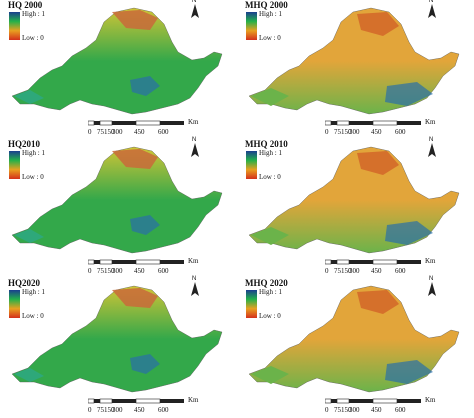 Image resolution: width=474 pixels, height=418 pixels. Describe the element at coordinates (24, 283) in the screenshot. I see `panel-title: HQ2020` at that location.